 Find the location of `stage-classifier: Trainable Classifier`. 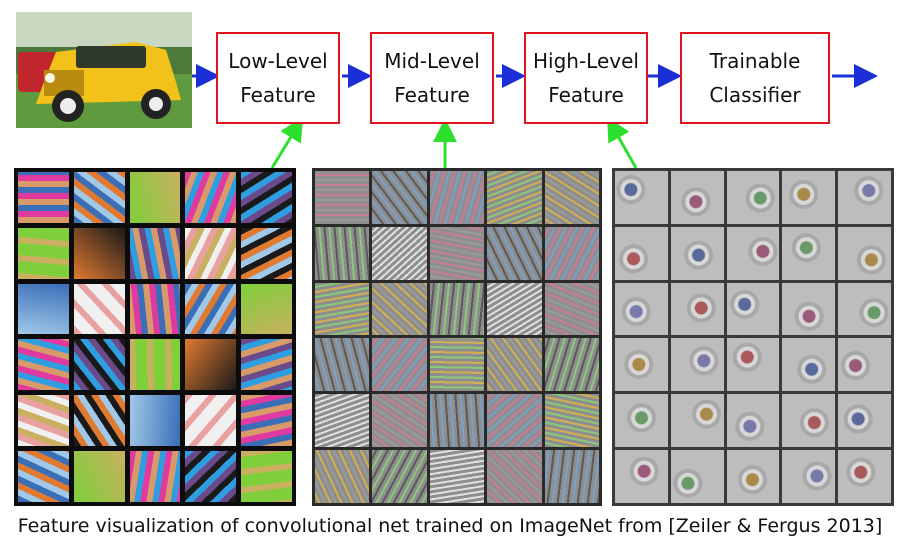

stage-classifier: Trainable Classifier is located at coordinates (755, 78).